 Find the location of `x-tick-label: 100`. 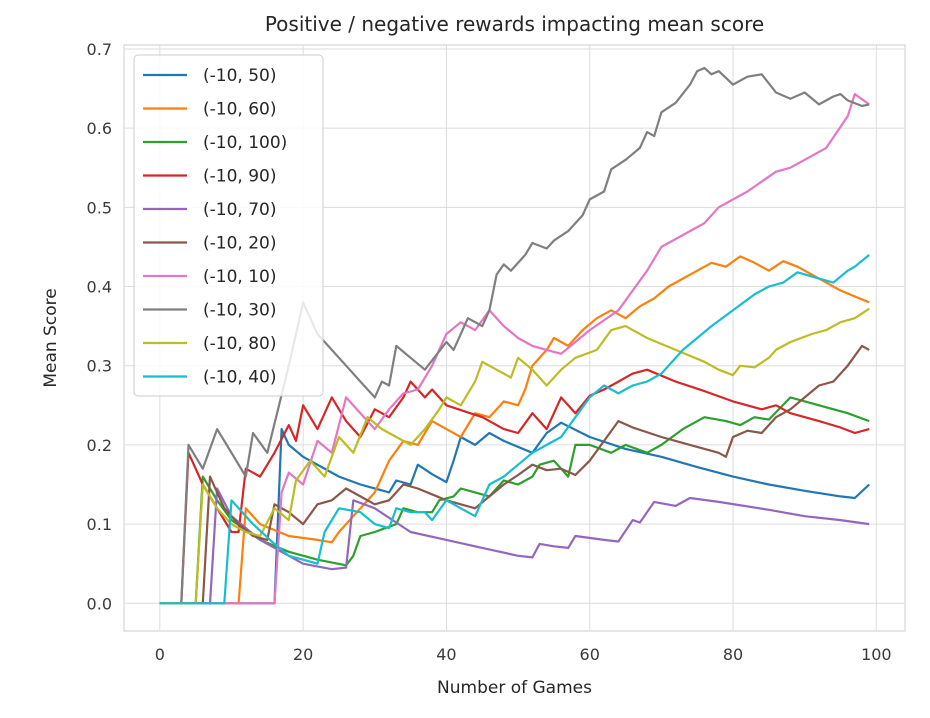

x-tick-label: 100 is located at coordinates (876, 654).